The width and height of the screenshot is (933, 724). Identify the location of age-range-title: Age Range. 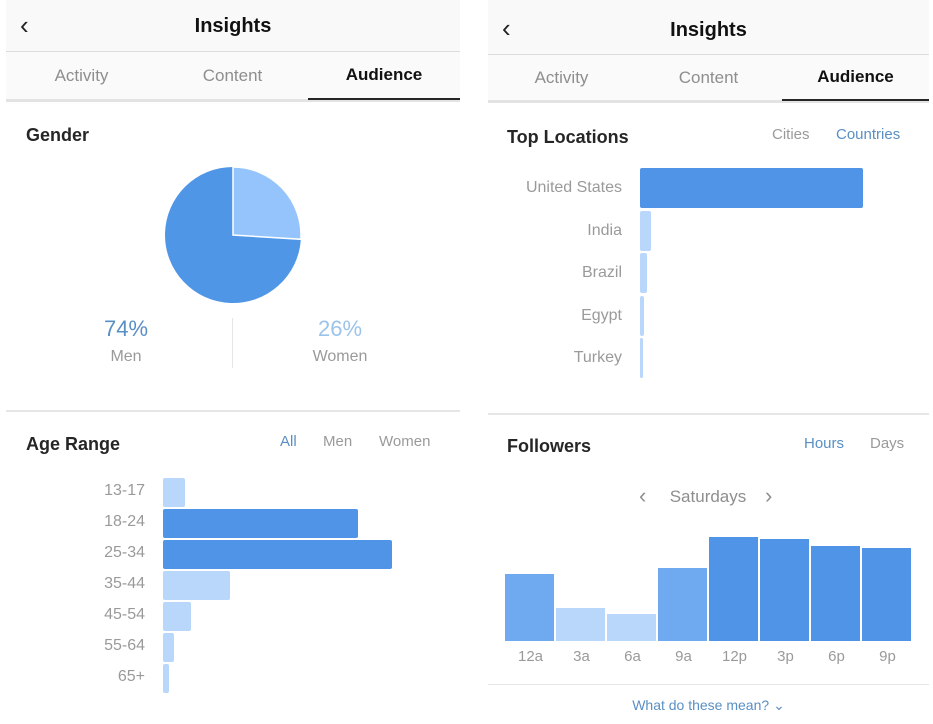
(73, 444).